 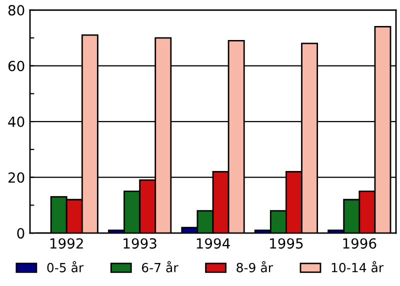 I want to click on y-tick-label: 80, so click(x=16, y=10).